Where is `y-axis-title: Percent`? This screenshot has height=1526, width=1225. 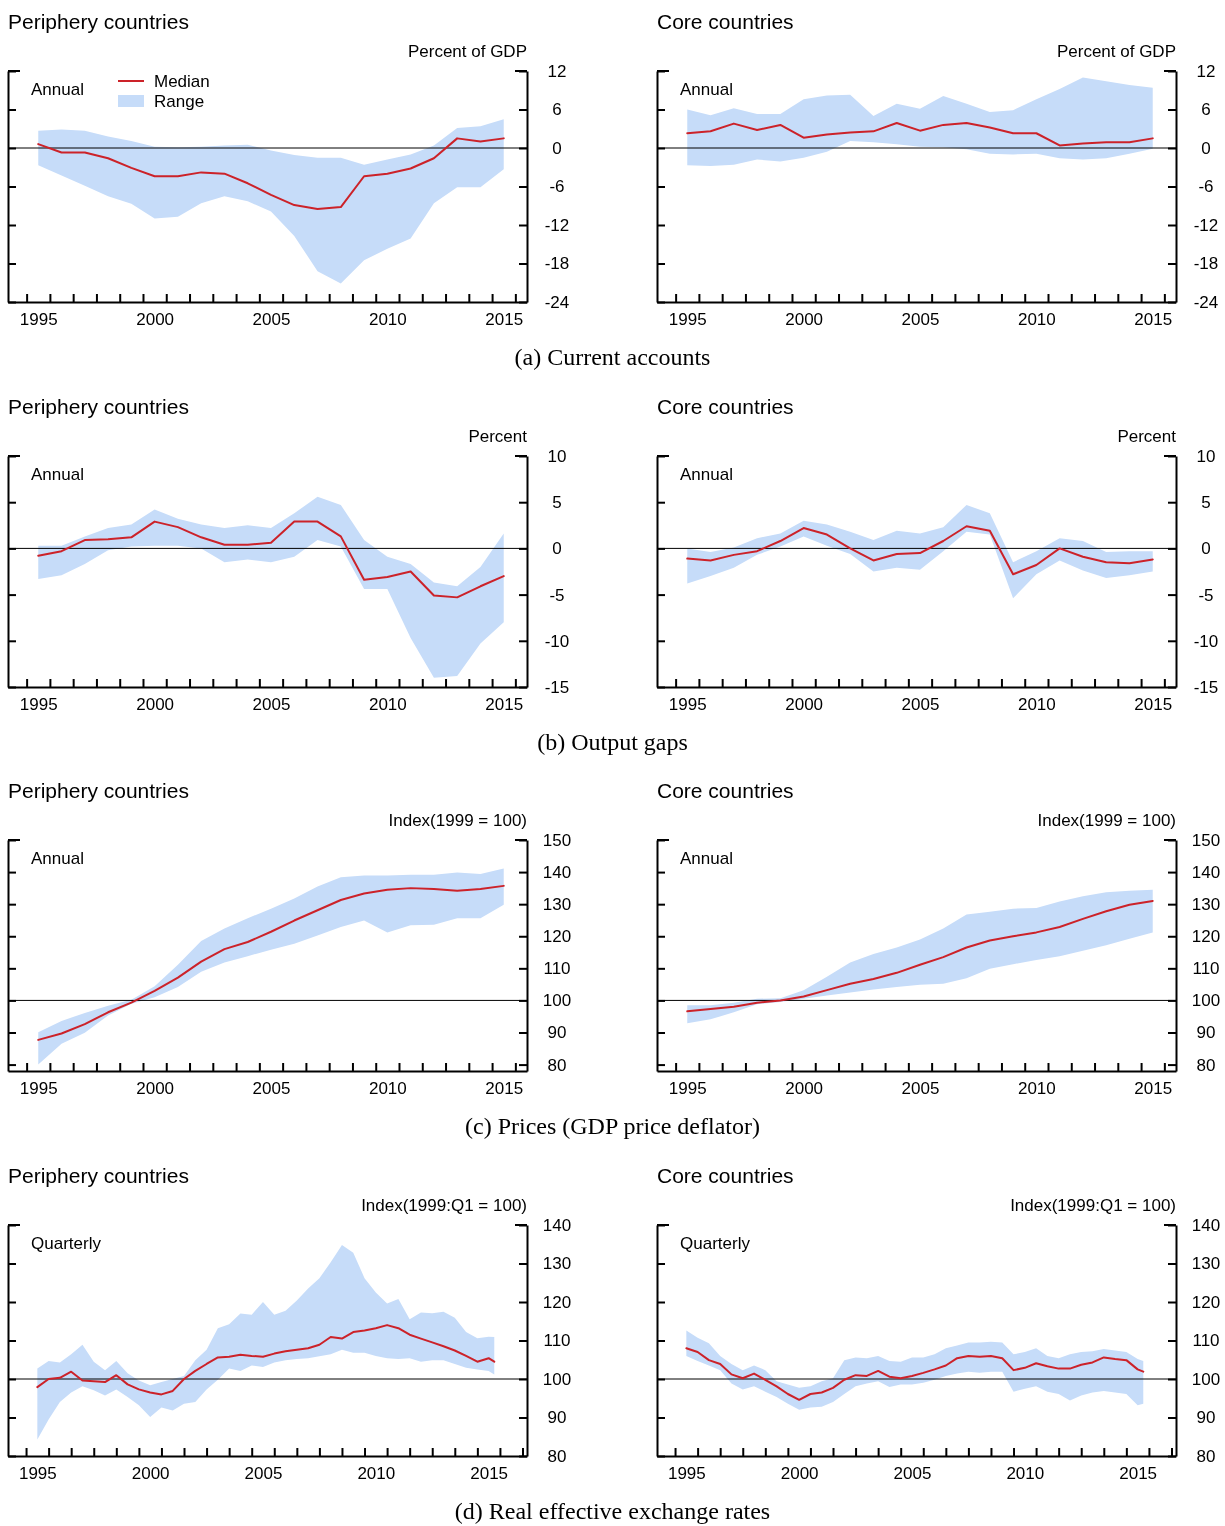 y-axis-title: Percent is located at coordinates (498, 436).